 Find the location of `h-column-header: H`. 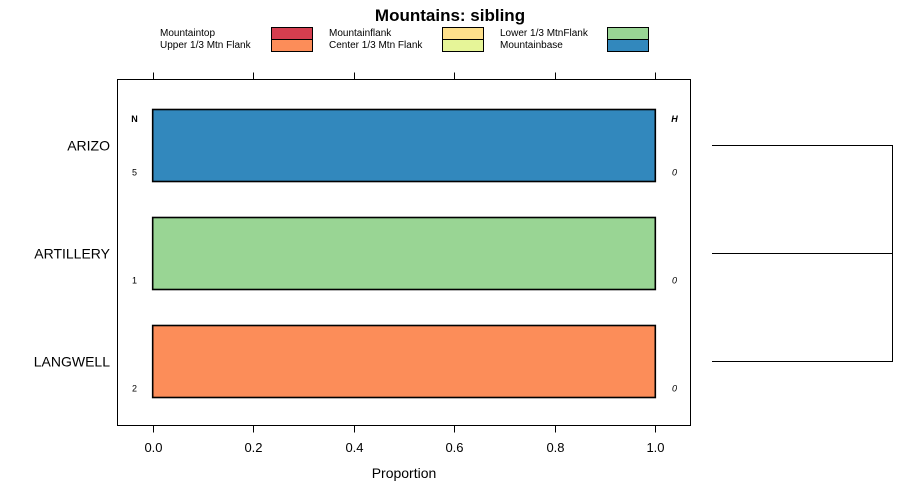

h-column-header: H is located at coordinates (674, 119).